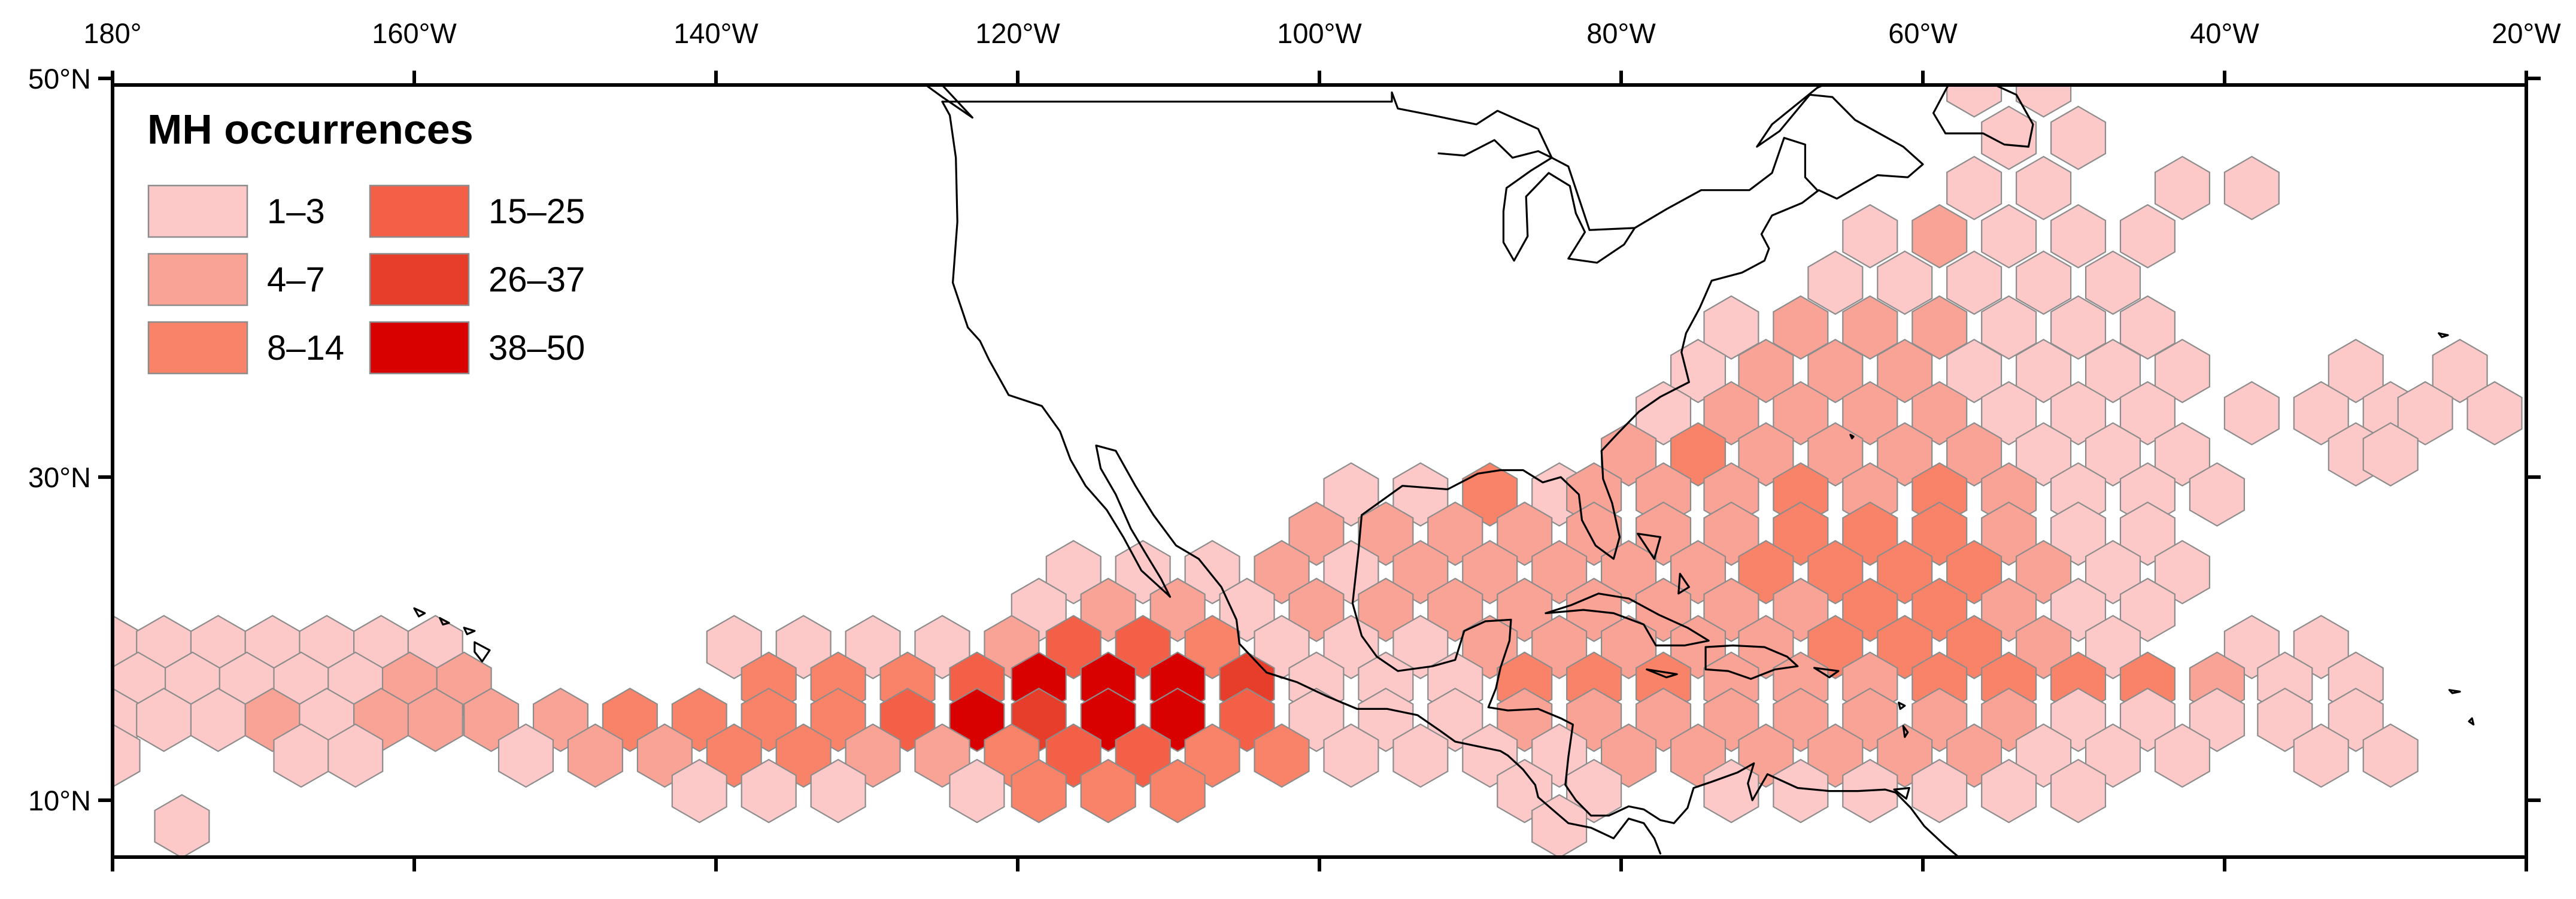 The image size is (2576, 899). I want to click on right-latitude-axis, so click(2533, 440).